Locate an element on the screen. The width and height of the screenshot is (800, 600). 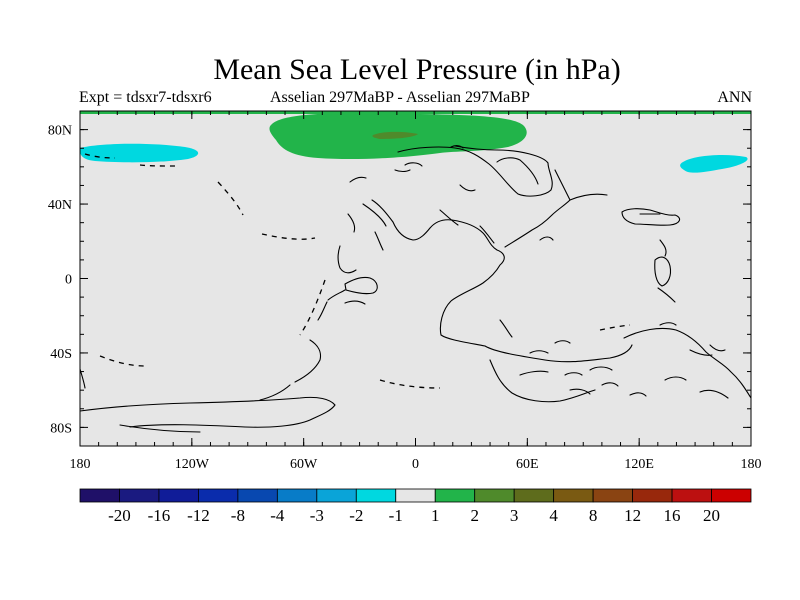
lat-tick-label: 40N is located at coordinates (60, 205).